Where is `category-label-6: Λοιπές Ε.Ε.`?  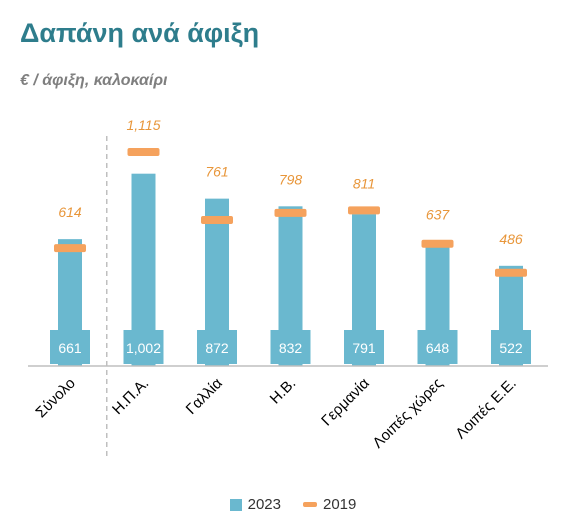 category-label-6: Λοιπές Ε.Ε. is located at coordinates (486, 409).